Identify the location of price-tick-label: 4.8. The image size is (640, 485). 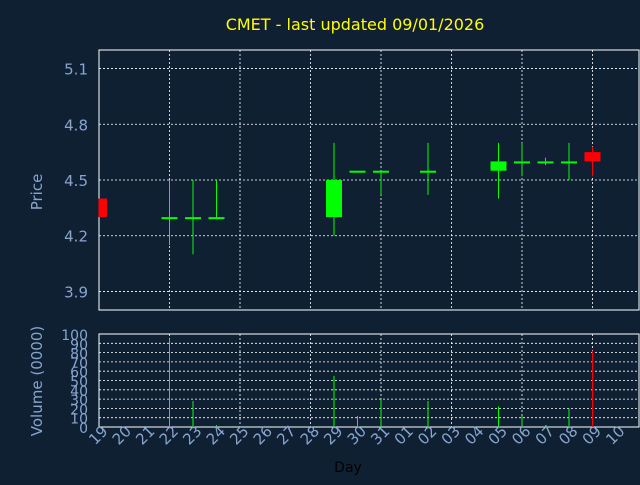
(76, 125).